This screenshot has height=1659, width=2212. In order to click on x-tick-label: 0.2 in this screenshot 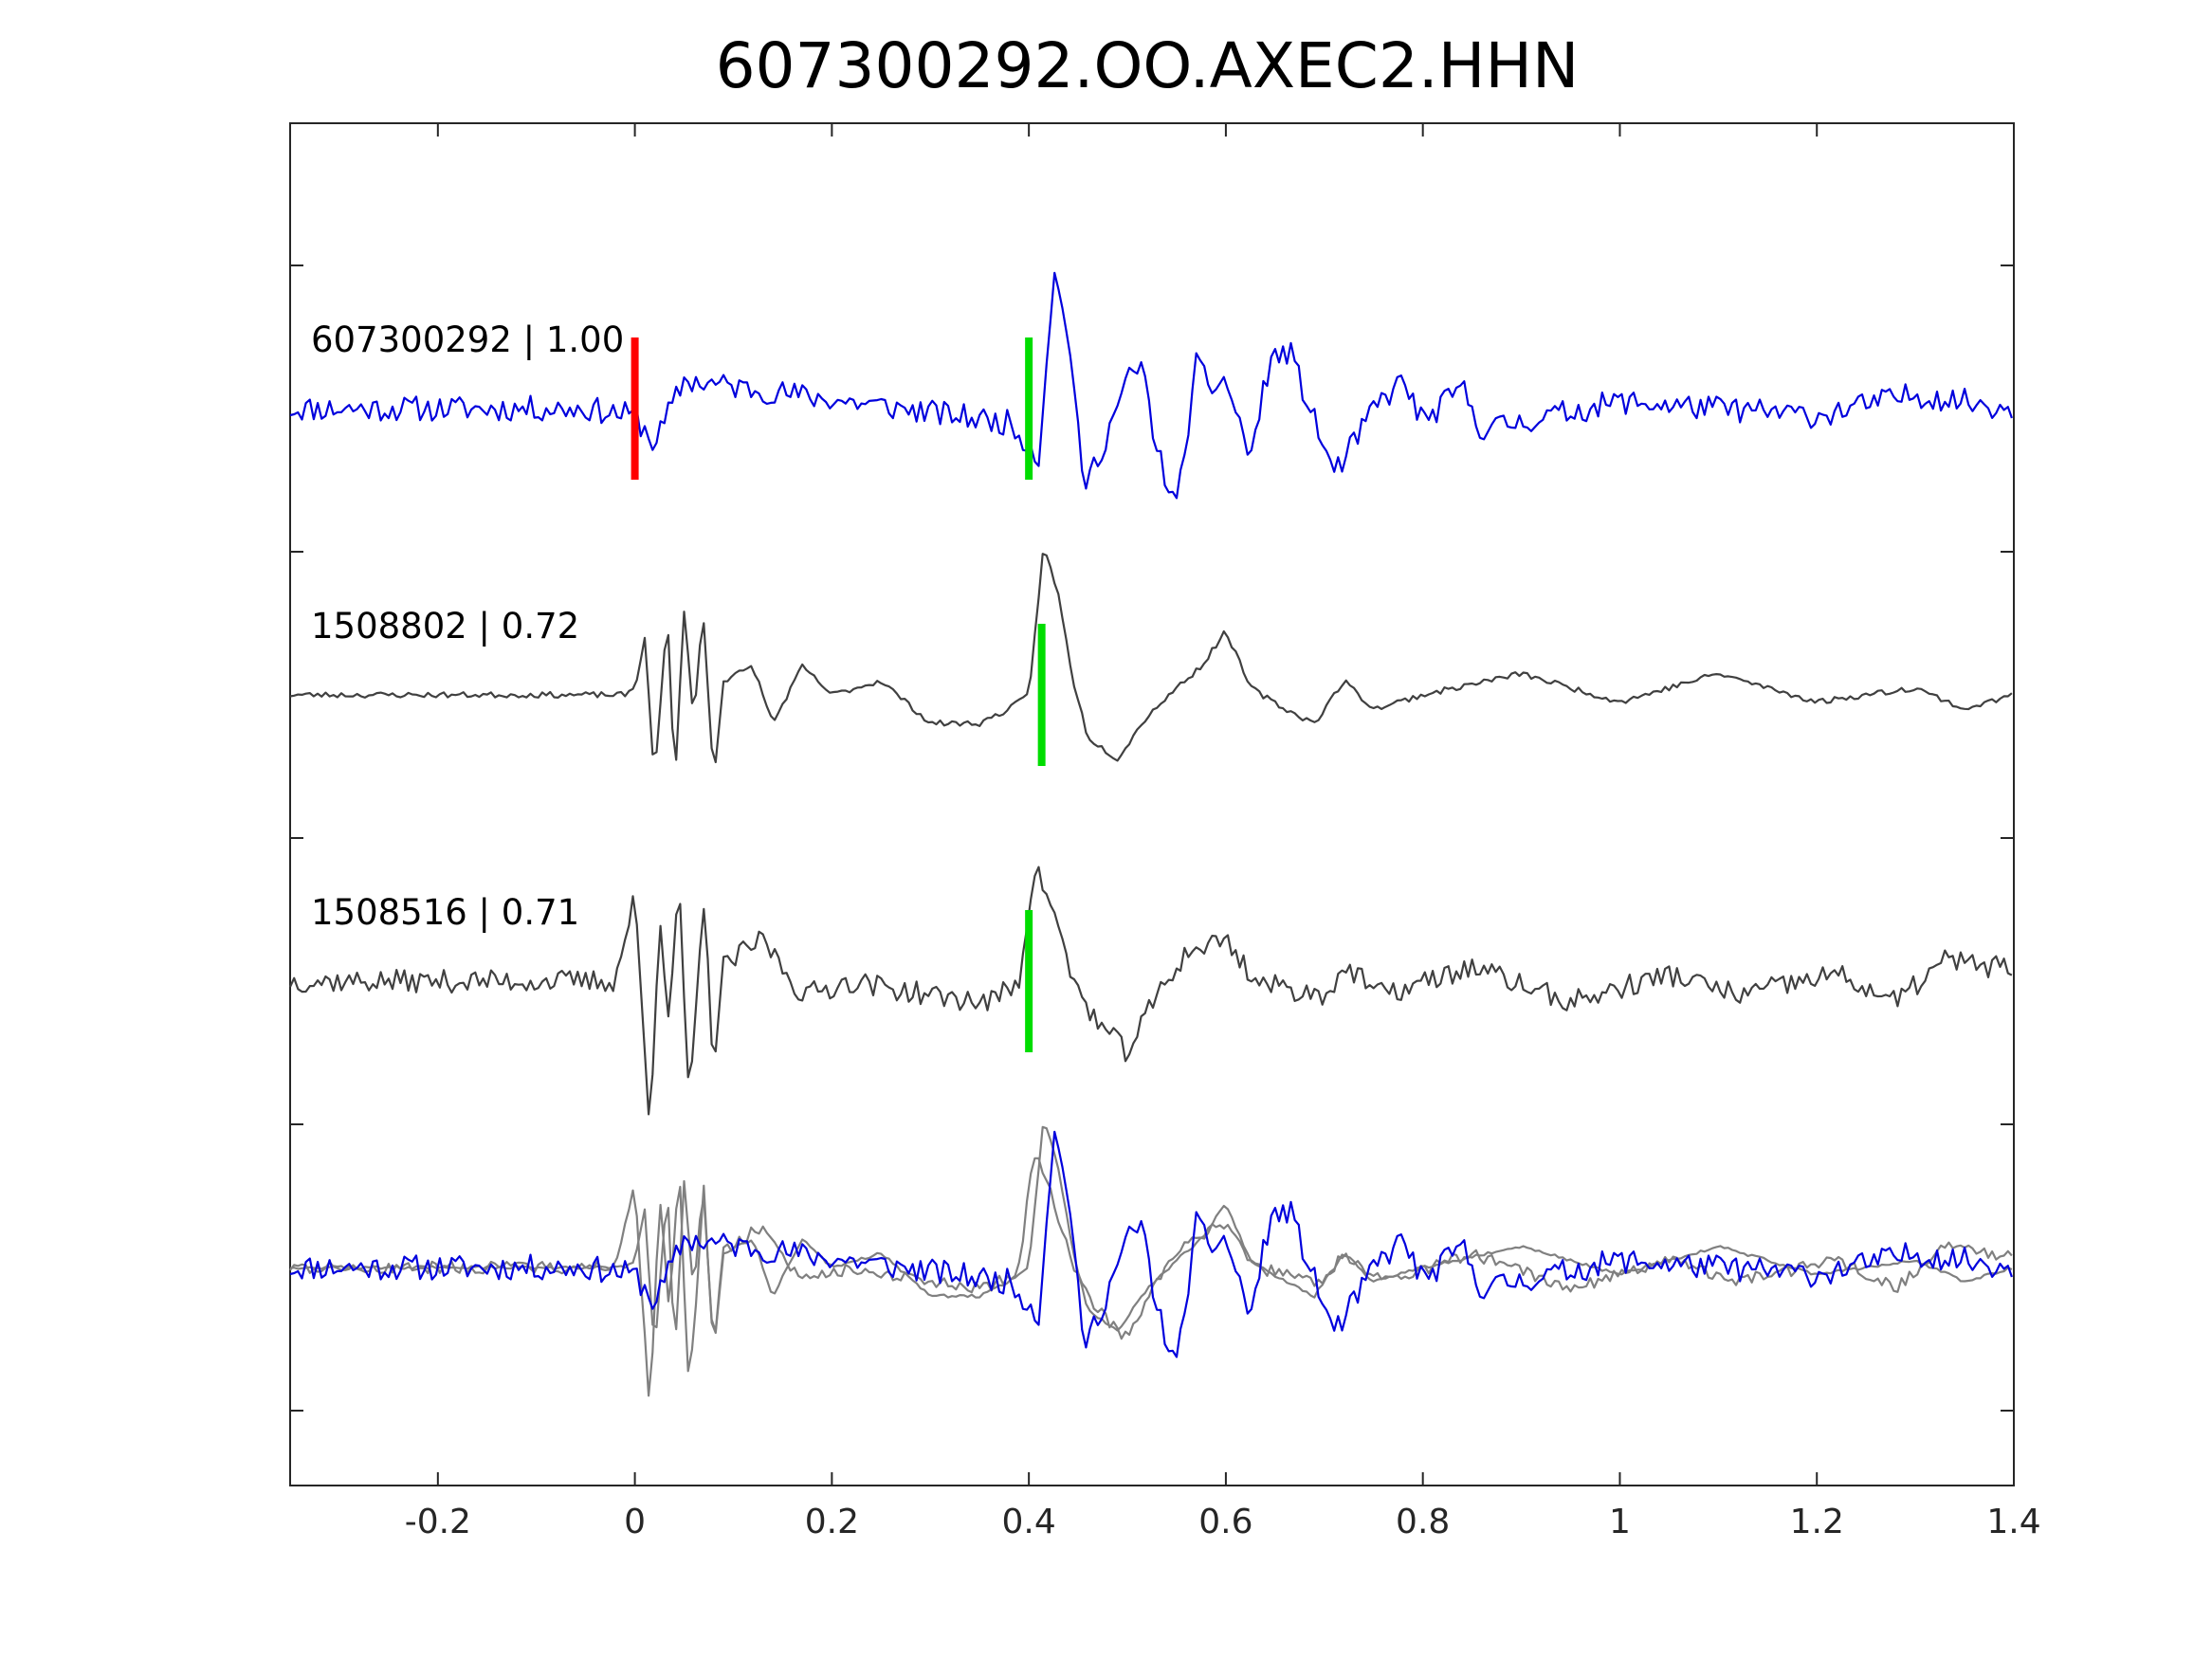, I will do `click(832, 1522)`.